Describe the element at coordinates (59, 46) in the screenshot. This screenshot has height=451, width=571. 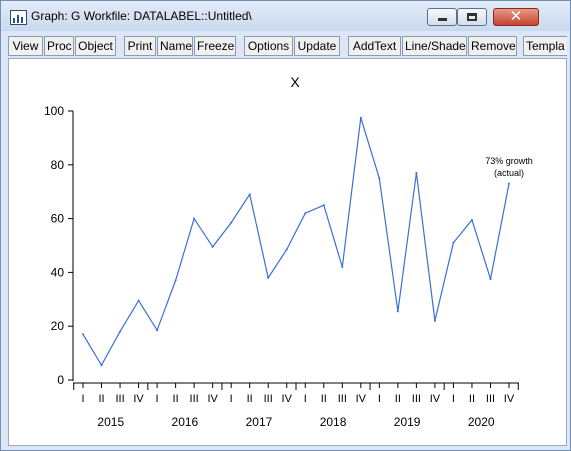
I see `proc-button: Proc` at that location.